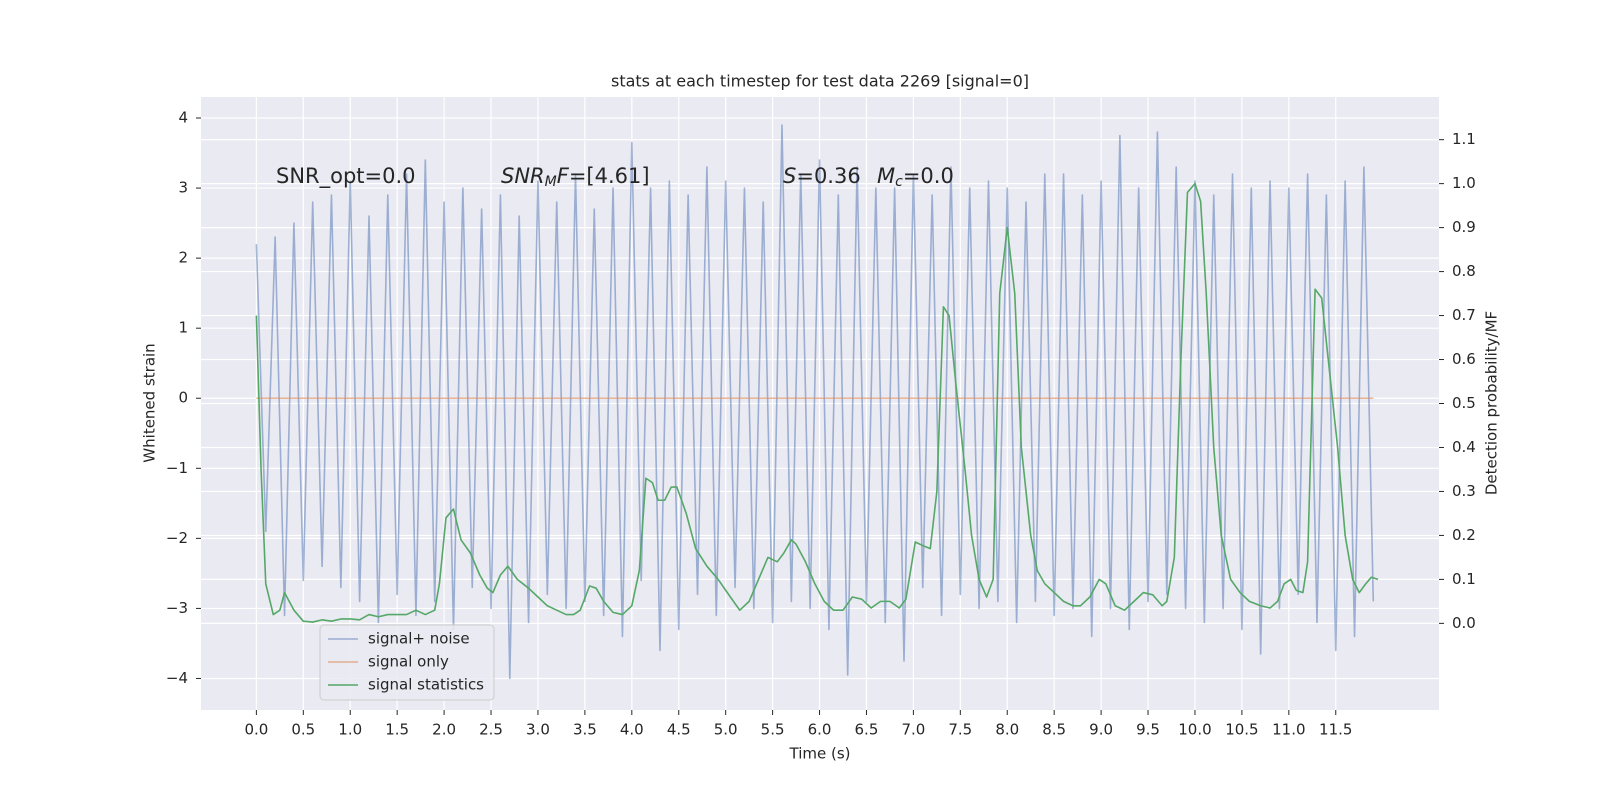  I want to click on x-tick-label: 3.5, so click(585, 730).